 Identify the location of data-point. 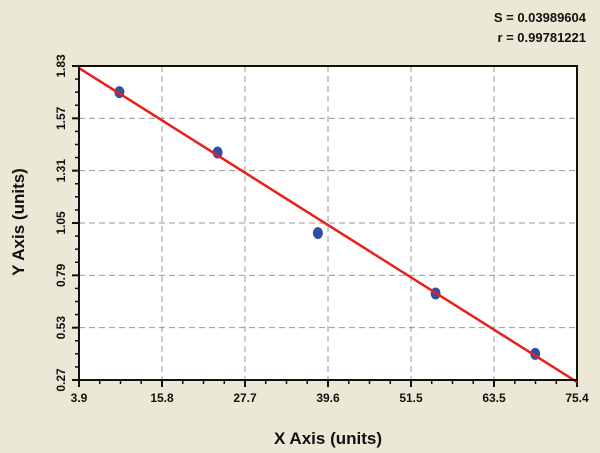
(317, 233).